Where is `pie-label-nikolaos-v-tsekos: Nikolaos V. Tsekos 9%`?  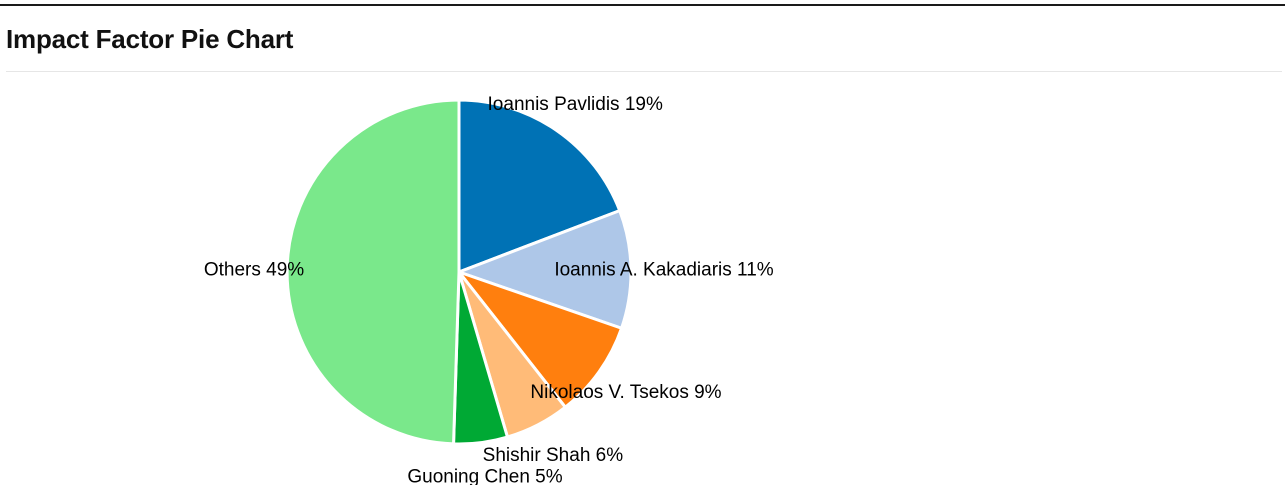
pie-label-nikolaos-v-tsekos: Nikolaos V. Tsekos 9% is located at coordinates (625, 392).